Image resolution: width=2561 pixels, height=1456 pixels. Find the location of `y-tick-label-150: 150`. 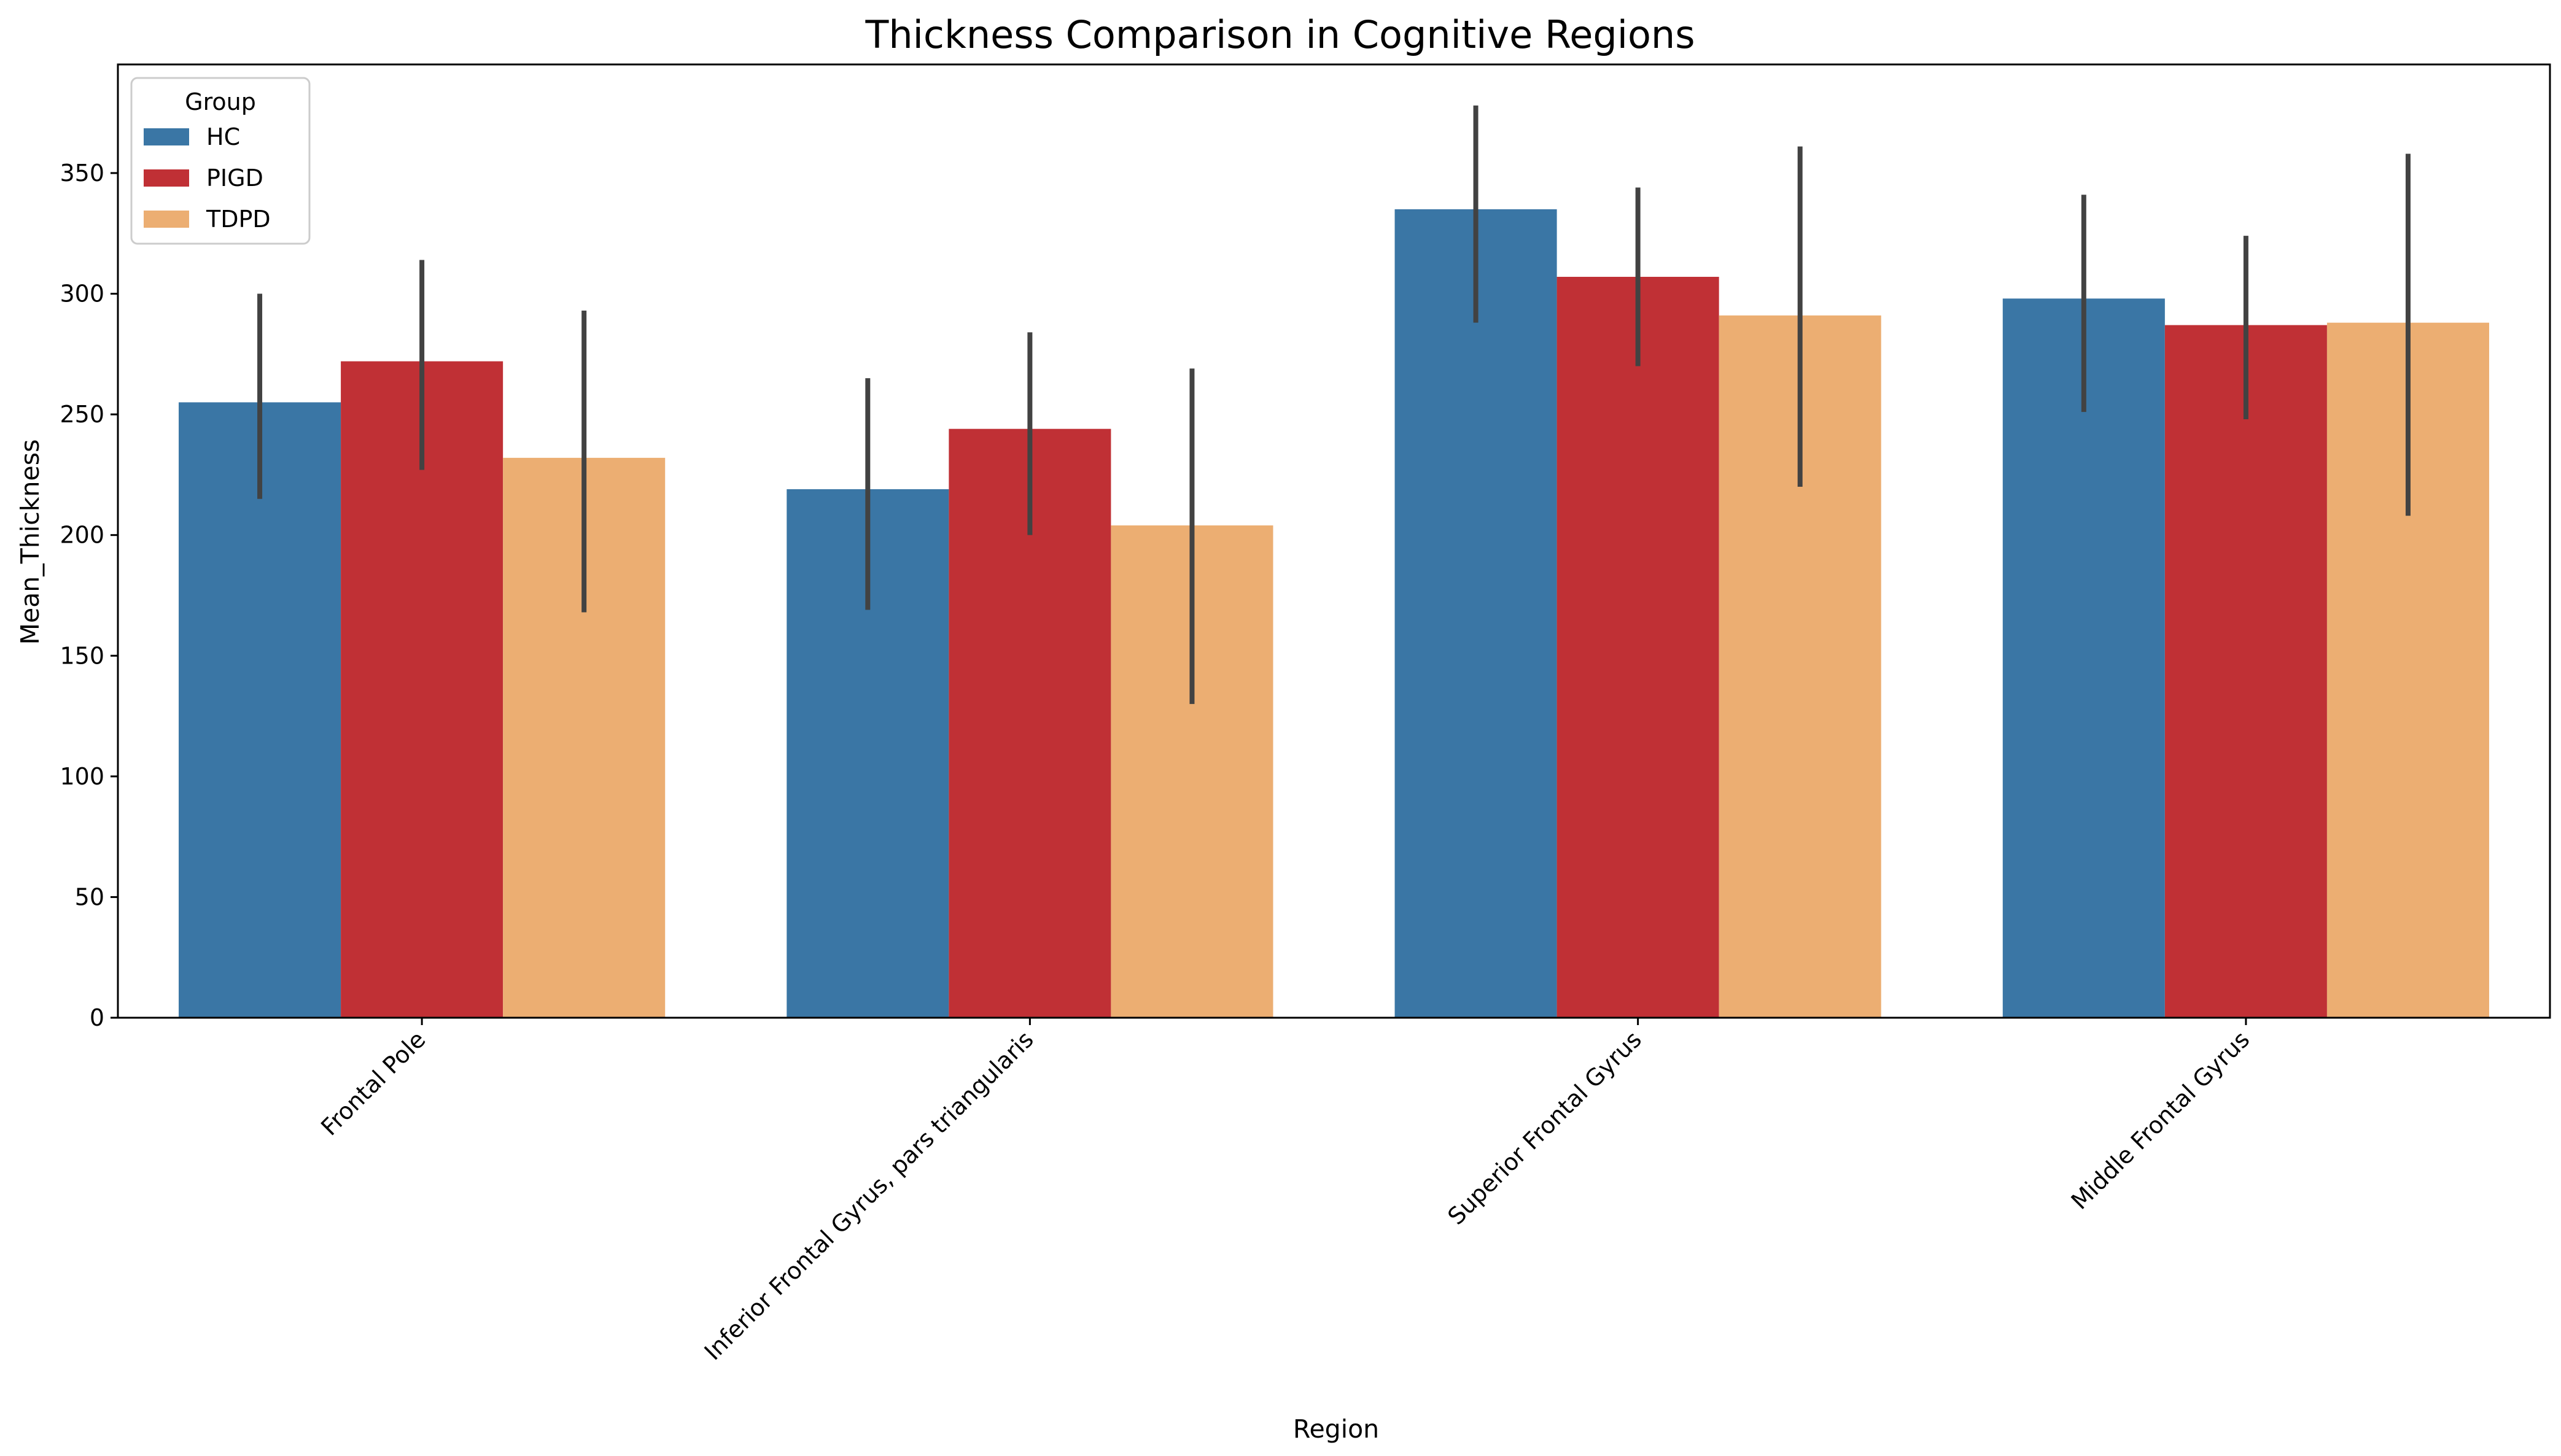

y-tick-label-150: 150 is located at coordinates (82, 655).